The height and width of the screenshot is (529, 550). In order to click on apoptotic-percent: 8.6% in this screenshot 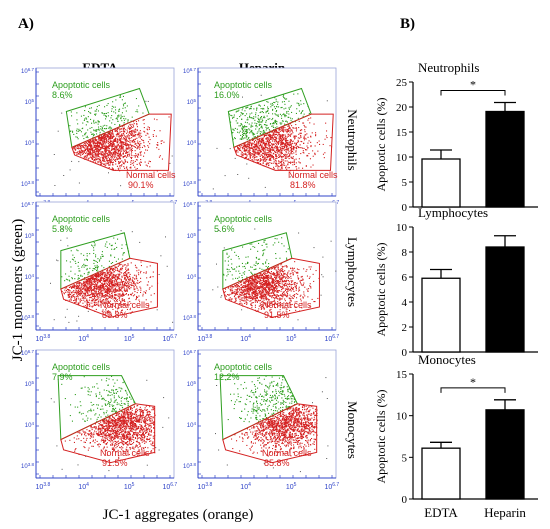, I will do `click(62, 95)`.